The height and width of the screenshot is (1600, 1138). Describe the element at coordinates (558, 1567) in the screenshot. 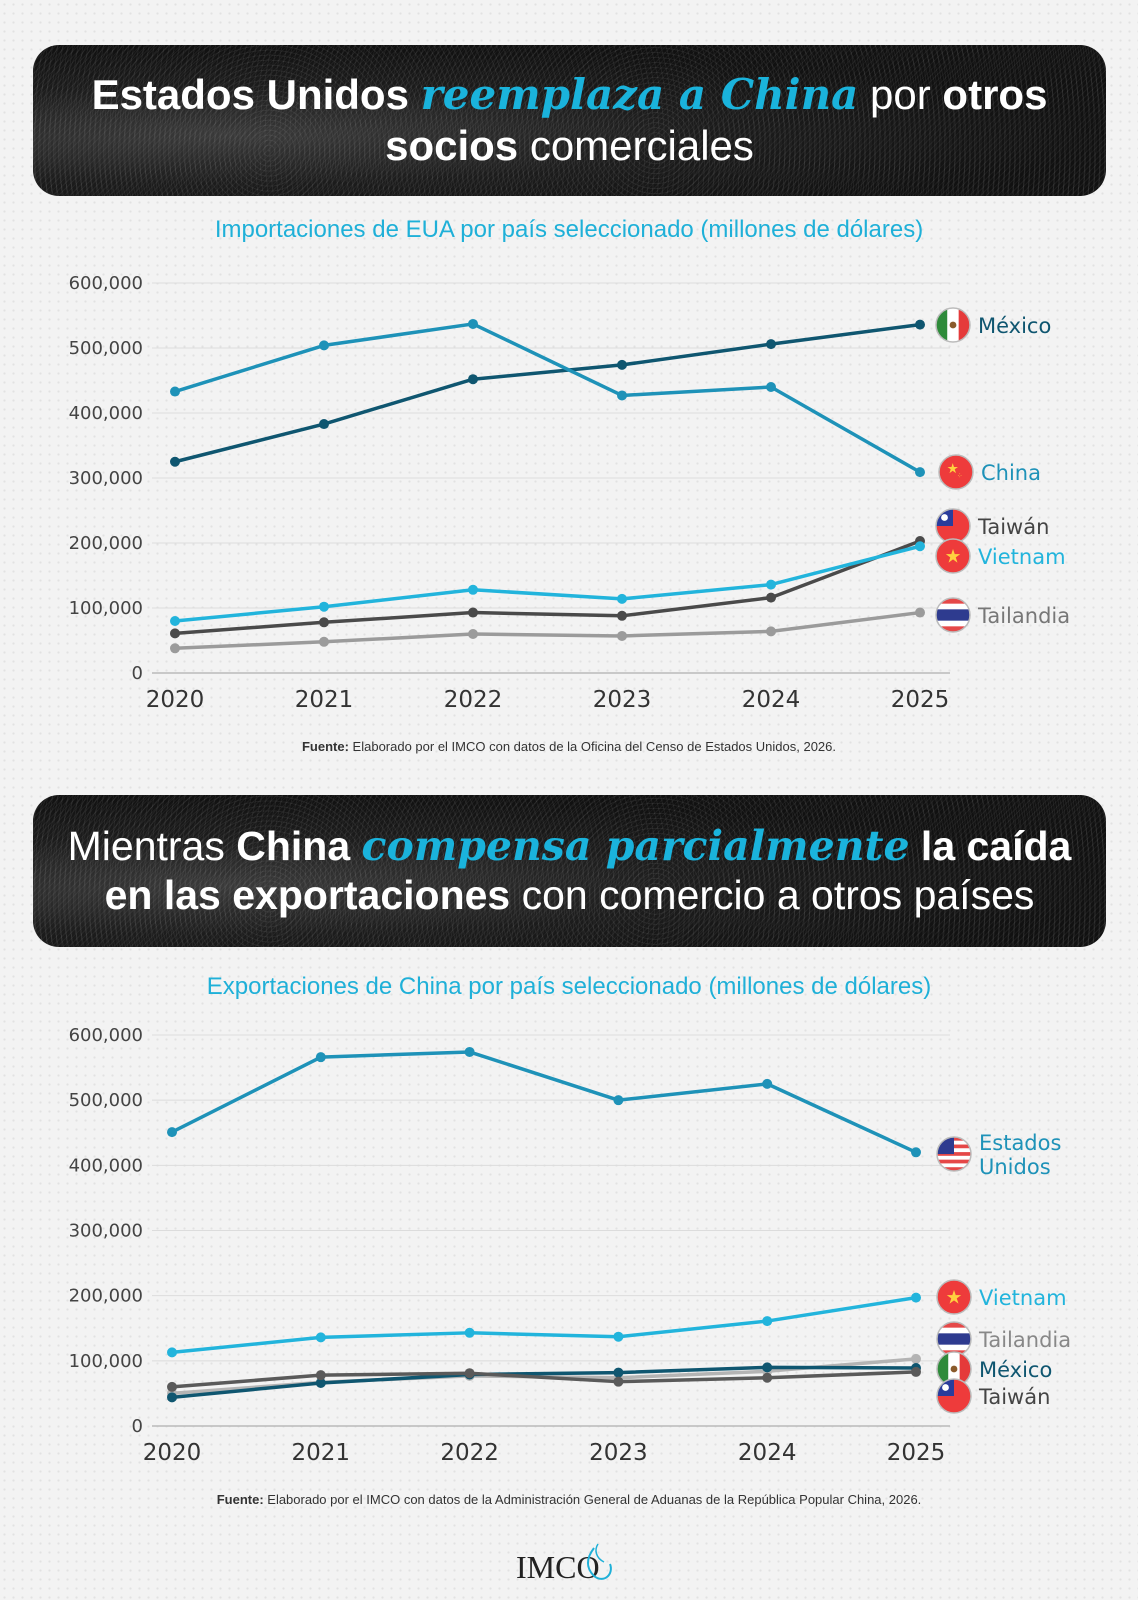

I see `logo-text: IMCO` at that location.